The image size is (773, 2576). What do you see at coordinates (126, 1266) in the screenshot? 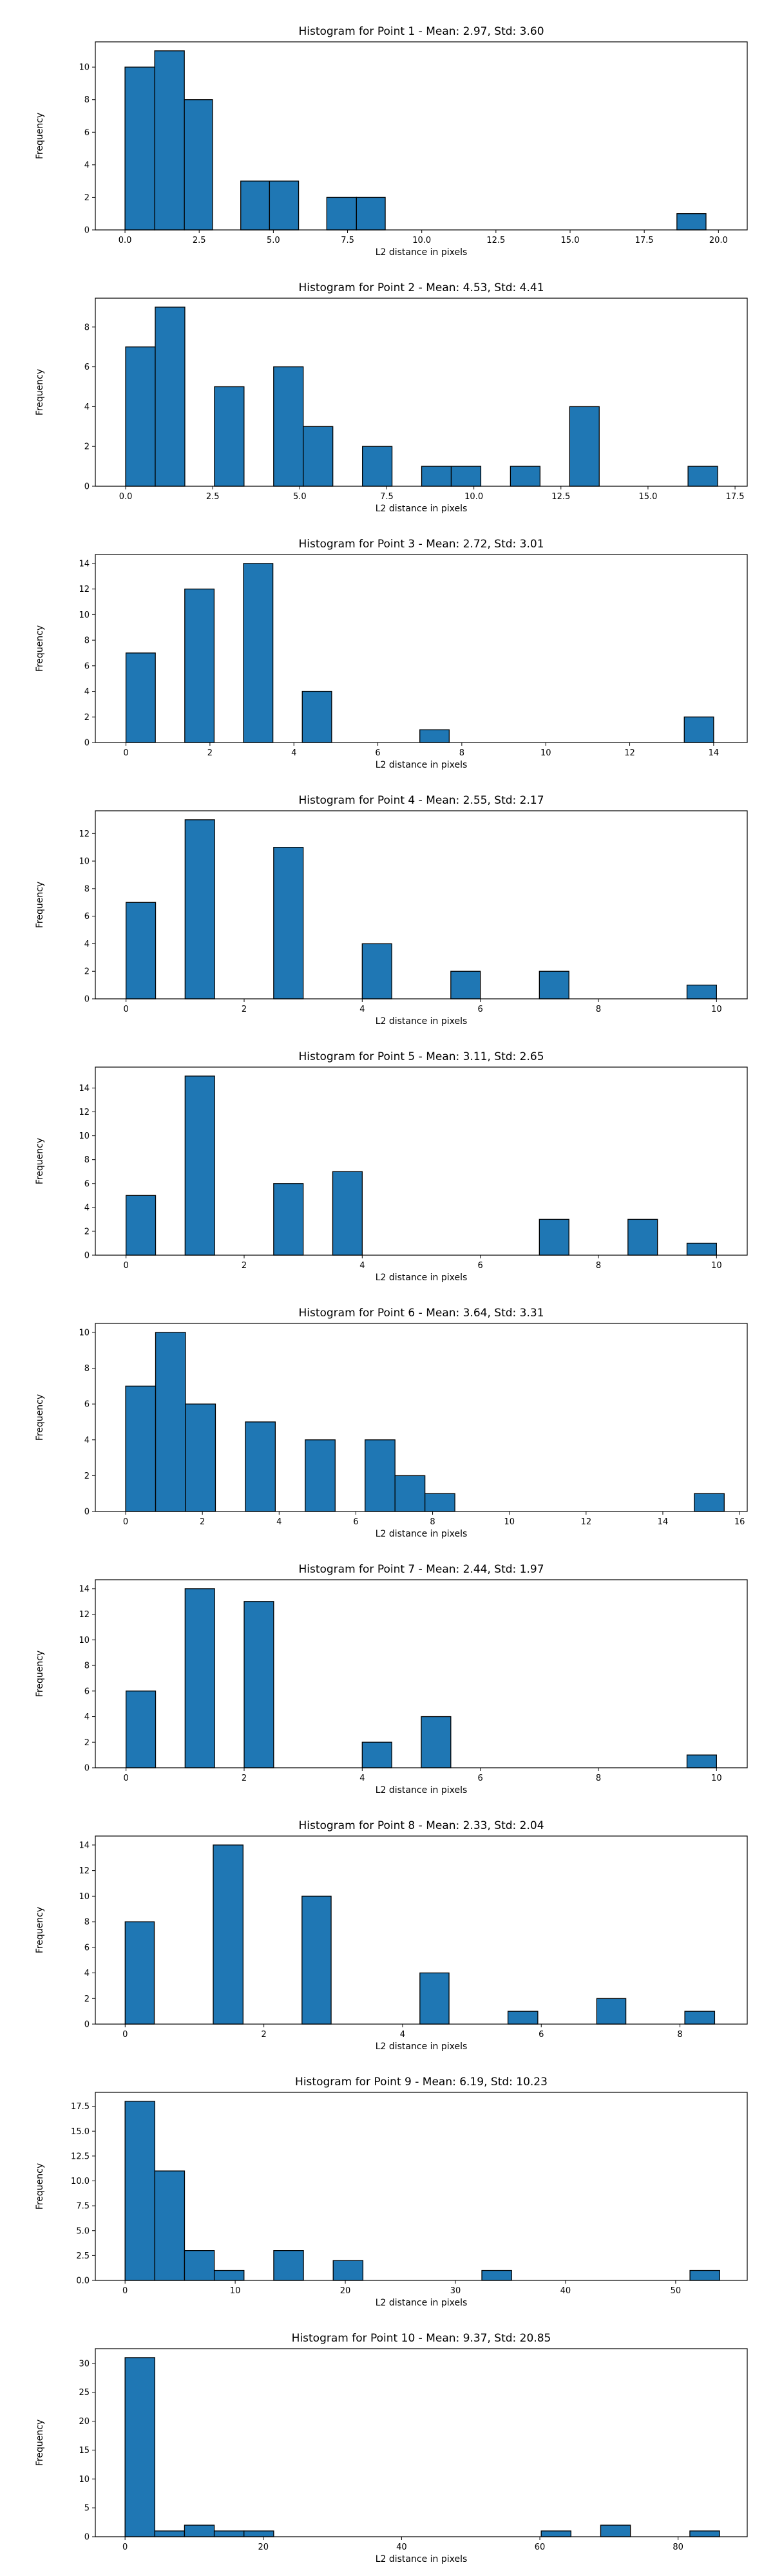
I see `x-tick-label: 0` at bounding box center [126, 1266].